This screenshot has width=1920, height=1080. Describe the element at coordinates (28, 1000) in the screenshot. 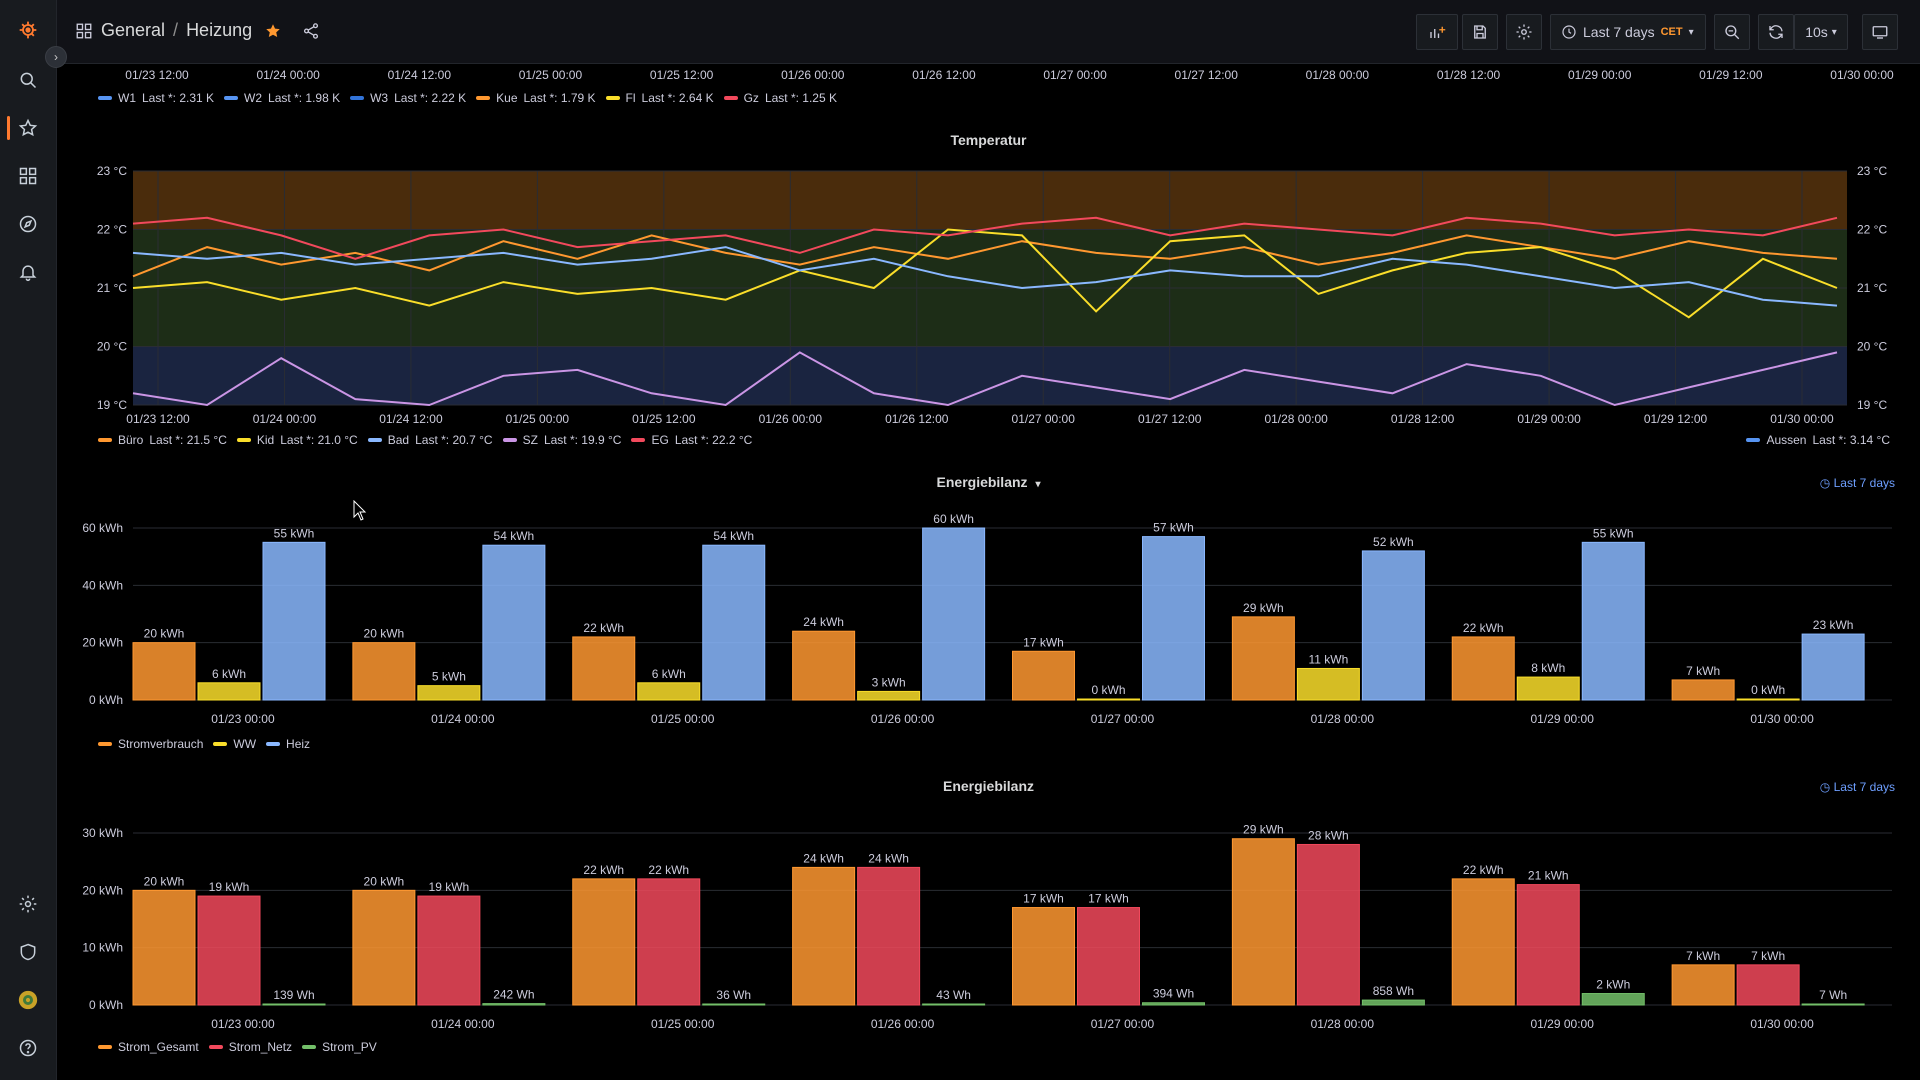

I see `user-avatar` at that location.